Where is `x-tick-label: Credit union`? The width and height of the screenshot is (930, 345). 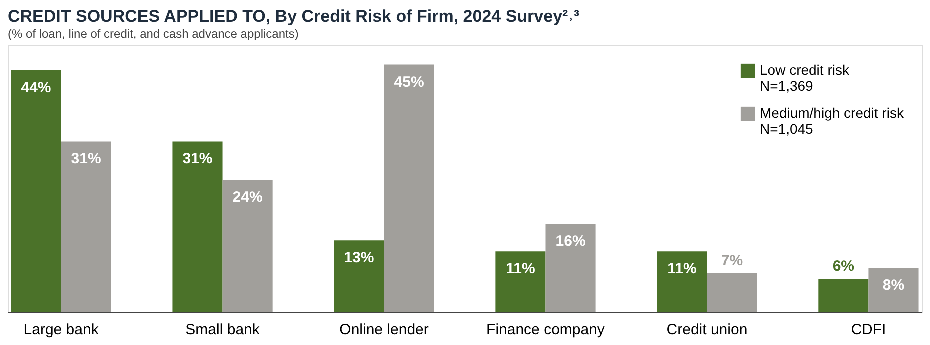 x-tick-label: Credit union is located at coordinates (707, 330).